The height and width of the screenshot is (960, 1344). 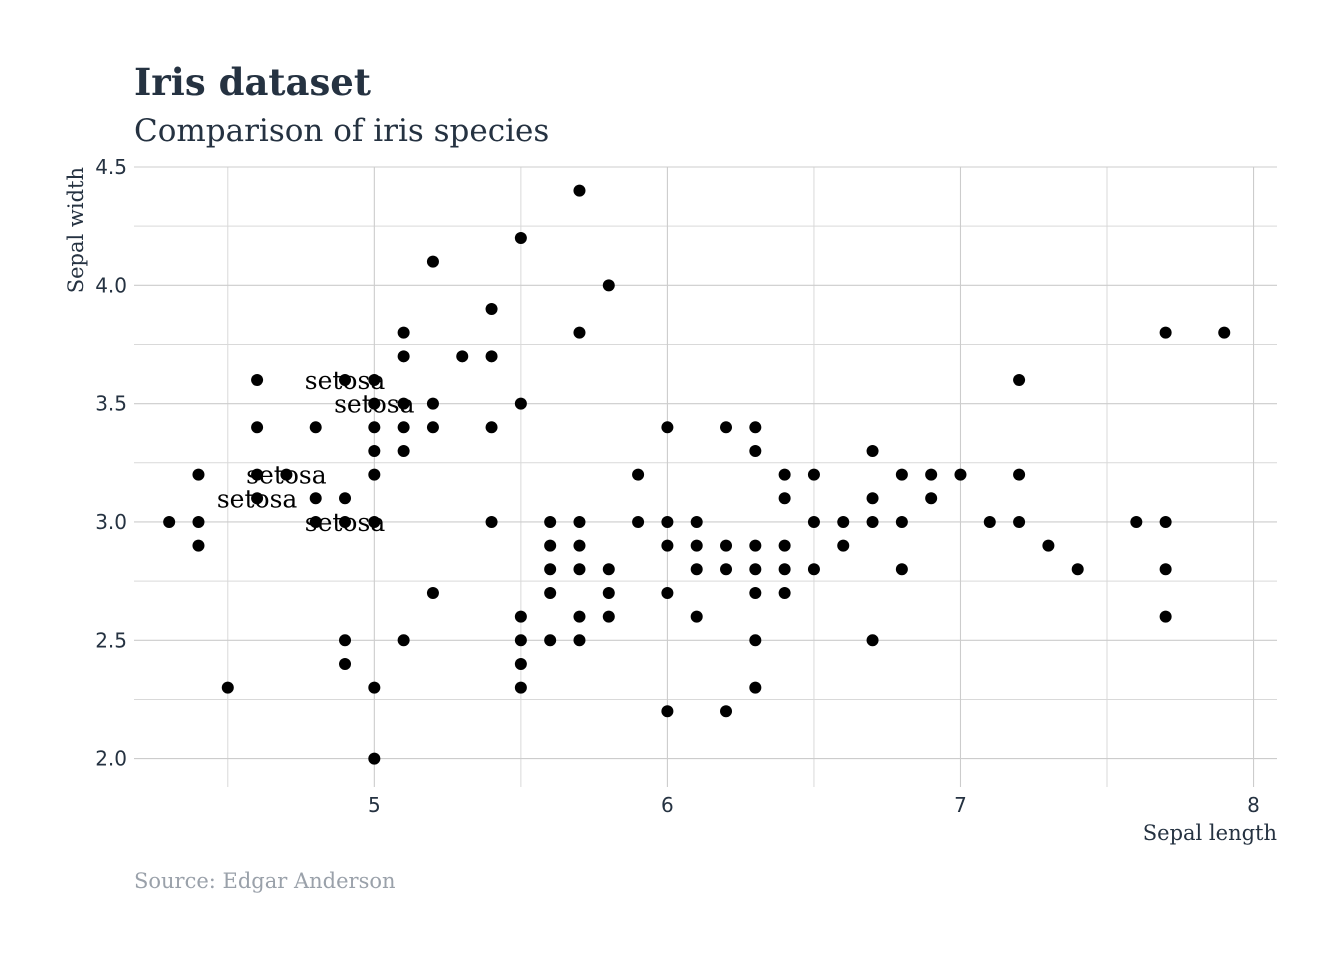 I want to click on chart-caption: Source: Edgar Anderson, so click(x=265, y=881).